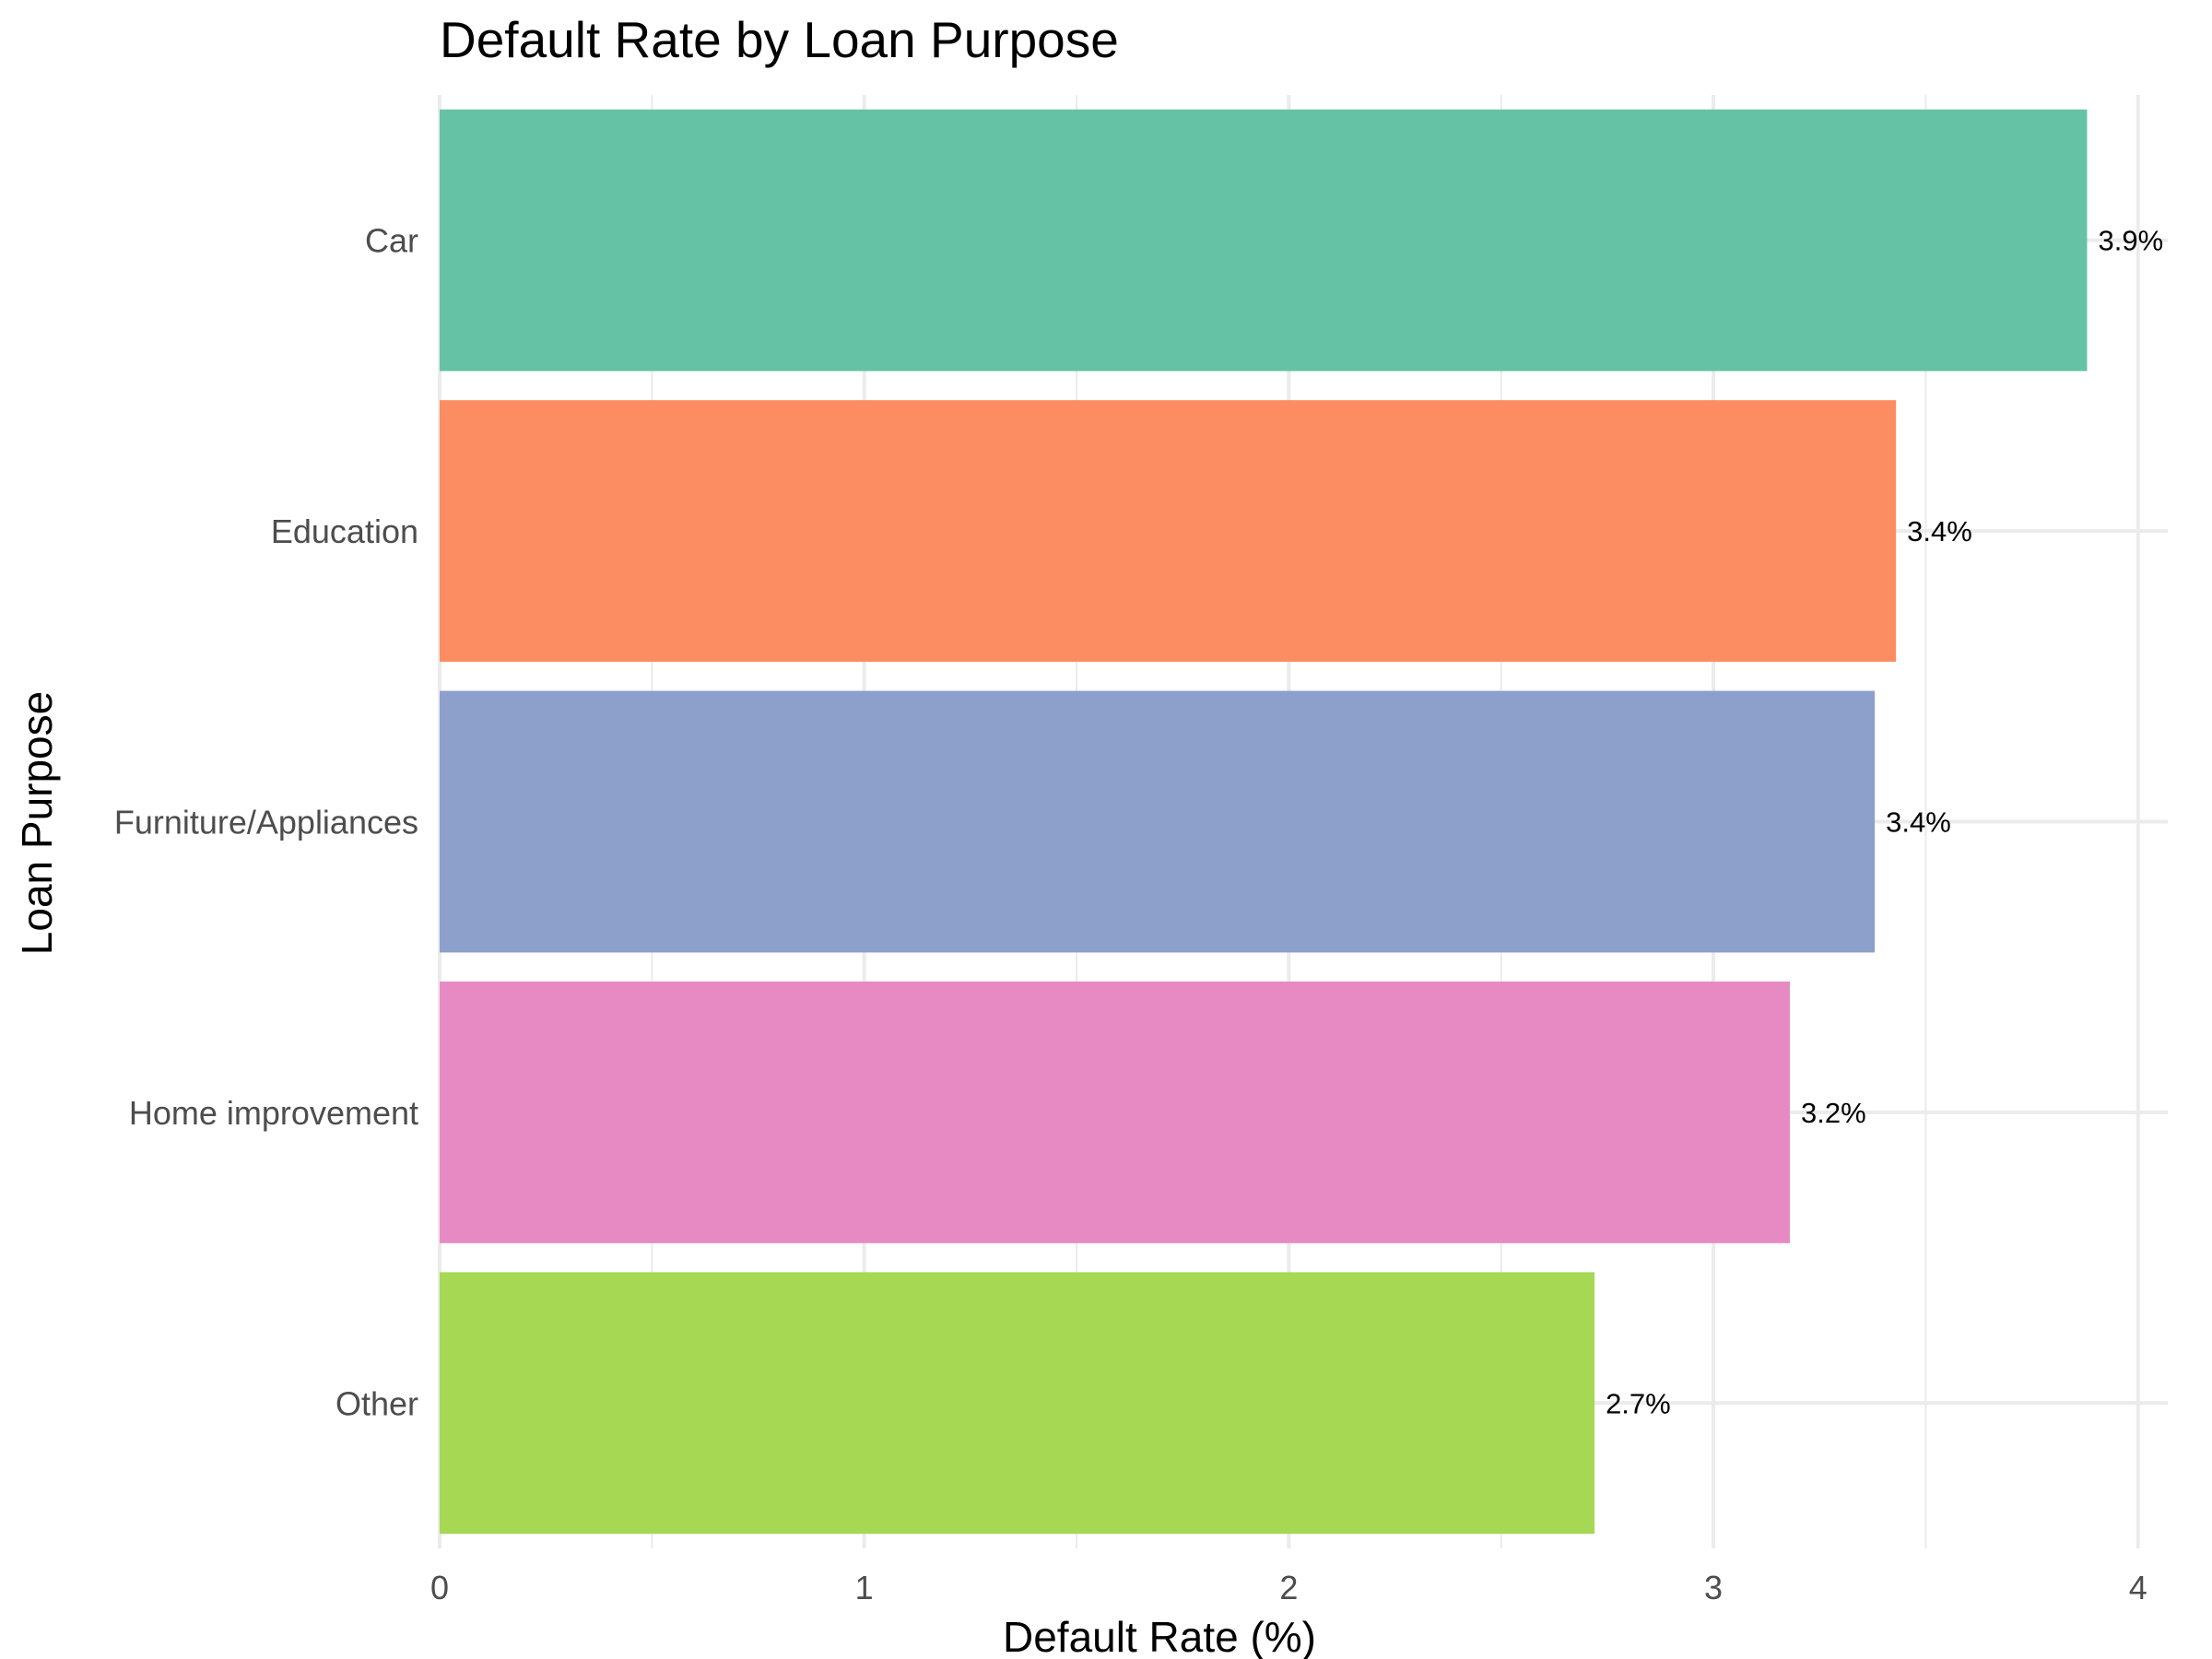 This screenshot has height=1659, width=2212. I want to click on x-tick-label: 4, so click(2138, 1587).